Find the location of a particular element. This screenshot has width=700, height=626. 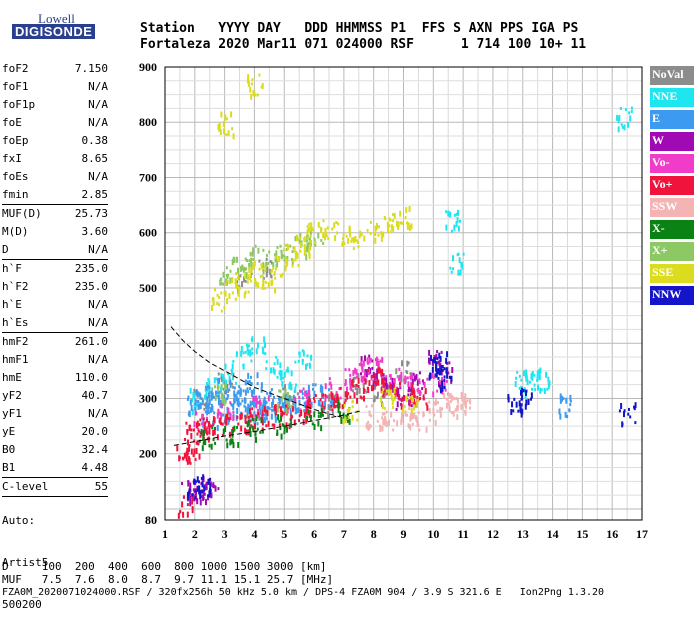

param-row: C-level 55 is located at coordinates (55, 486).